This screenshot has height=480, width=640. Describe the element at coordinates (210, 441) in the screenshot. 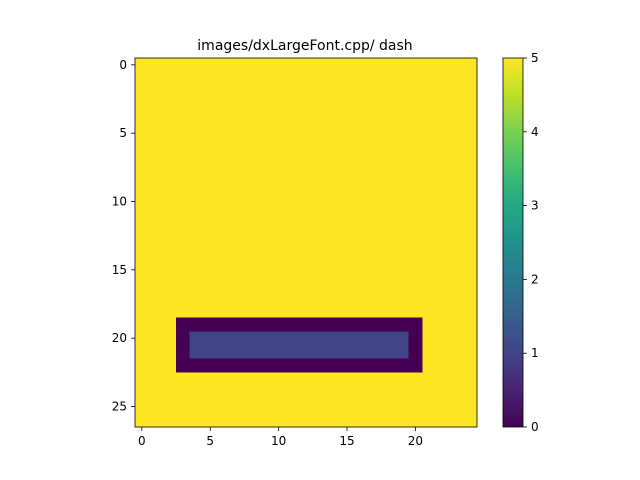

I see `x-tick-label: 5` at that location.